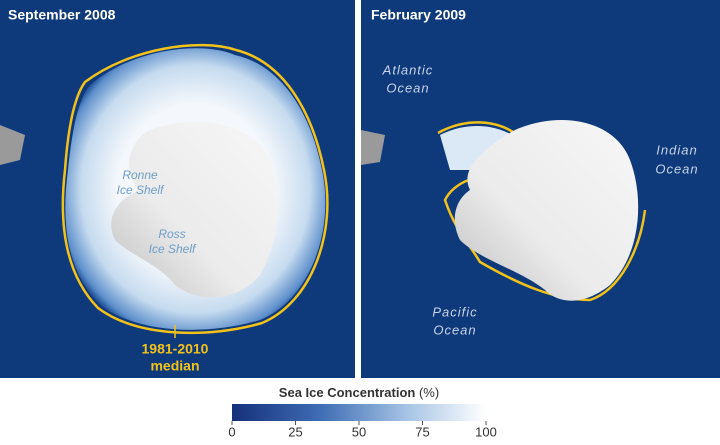 The height and width of the screenshot is (445, 720). What do you see at coordinates (359, 431) in the screenshot?
I see `tick-label: 50` at bounding box center [359, 431].